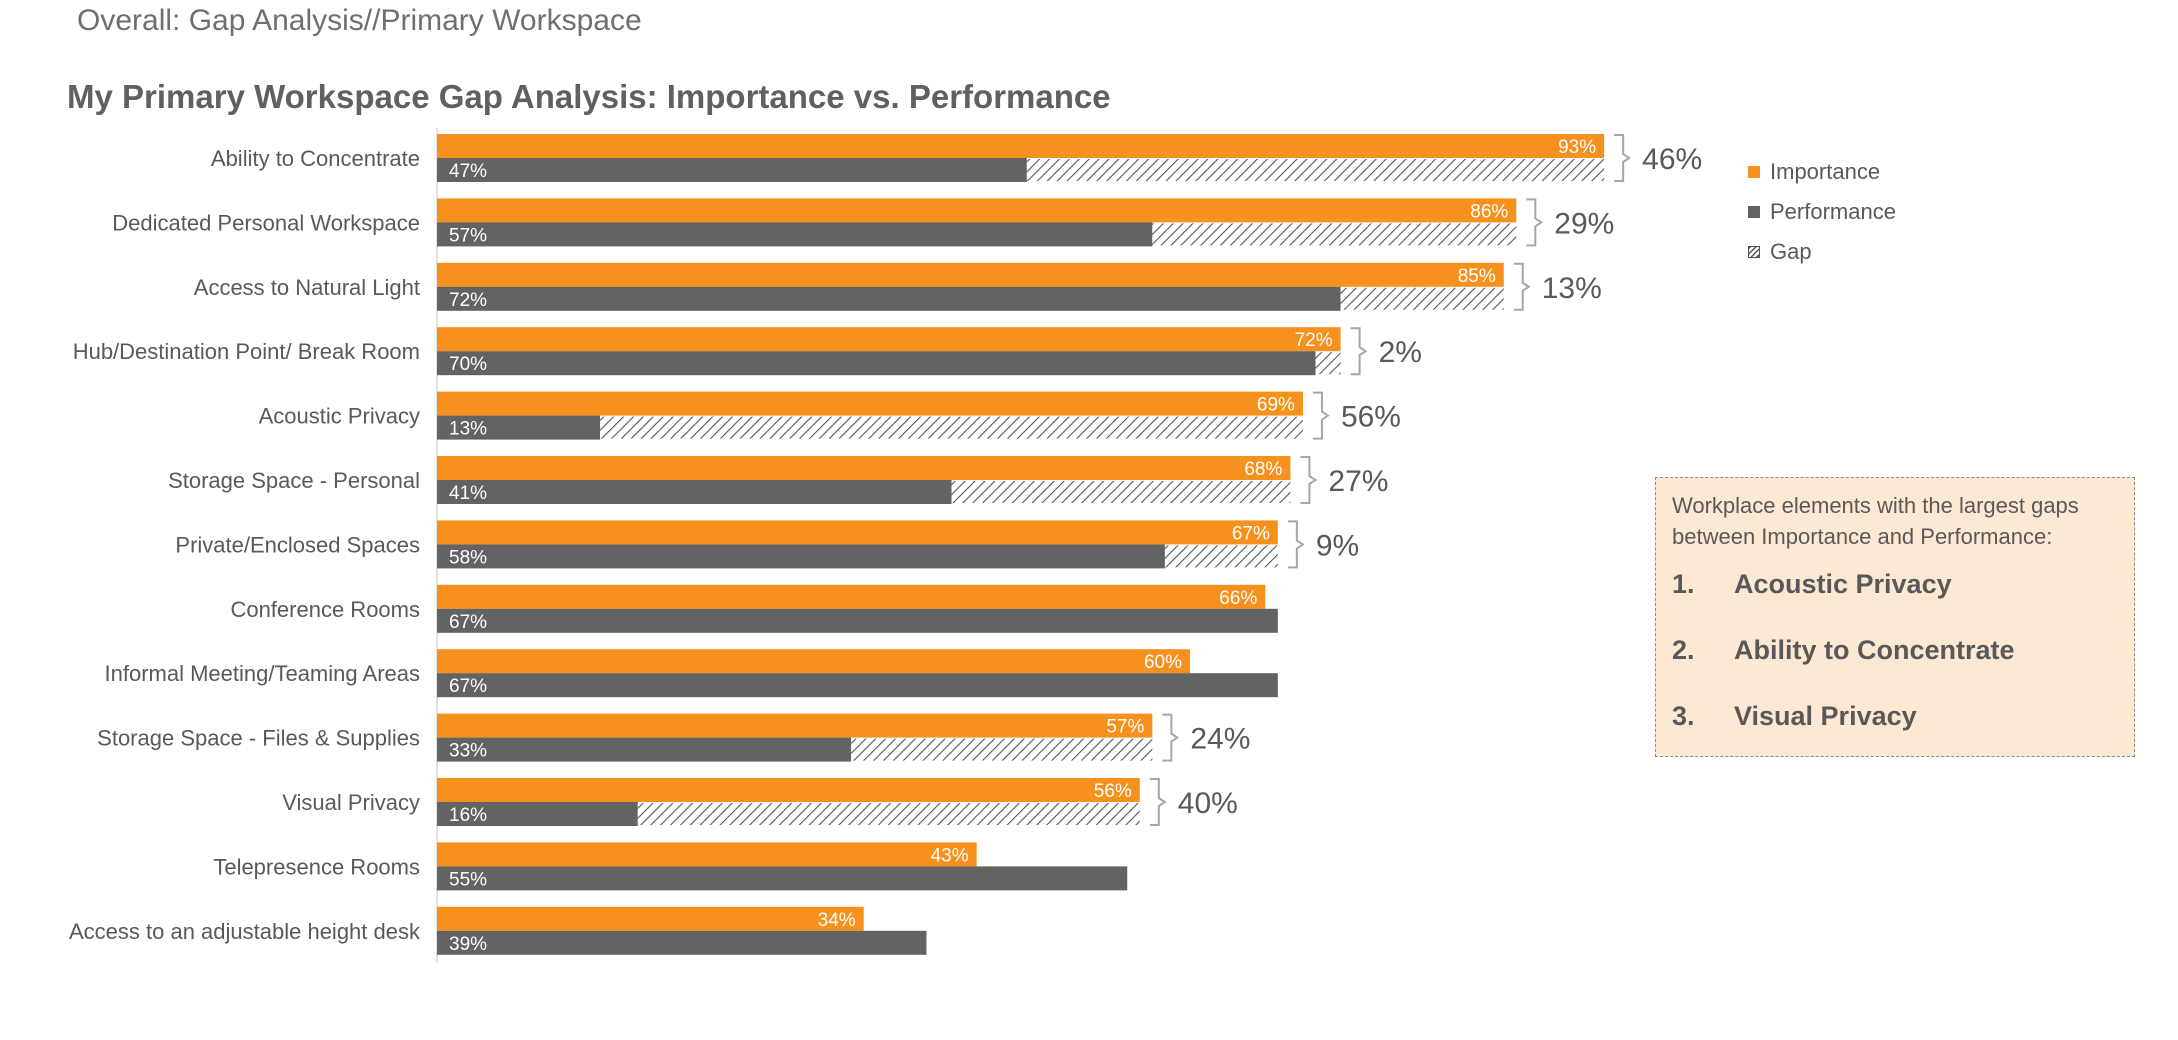 The height and width of the screenshot is (1040, 2178). Describe the element at coordinates (1220, 739) in the screenshot. I see `gap-value-label: 24%` at that location.